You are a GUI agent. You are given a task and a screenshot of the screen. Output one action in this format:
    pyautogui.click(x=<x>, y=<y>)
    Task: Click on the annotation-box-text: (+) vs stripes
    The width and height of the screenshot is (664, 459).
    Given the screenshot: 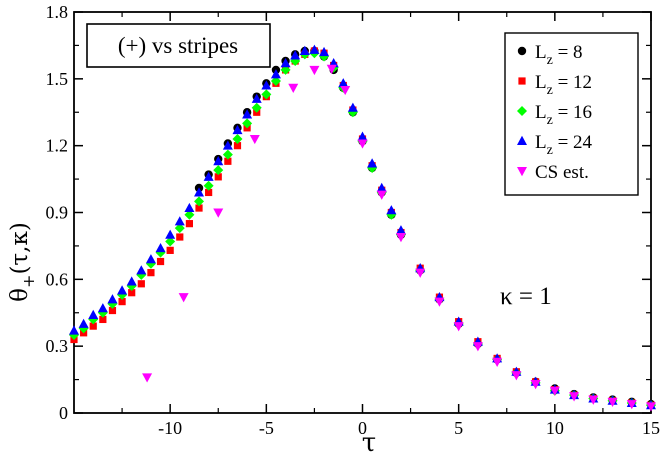 What is the action you would take?
    pyautogui.click(x=178, y=45)
    